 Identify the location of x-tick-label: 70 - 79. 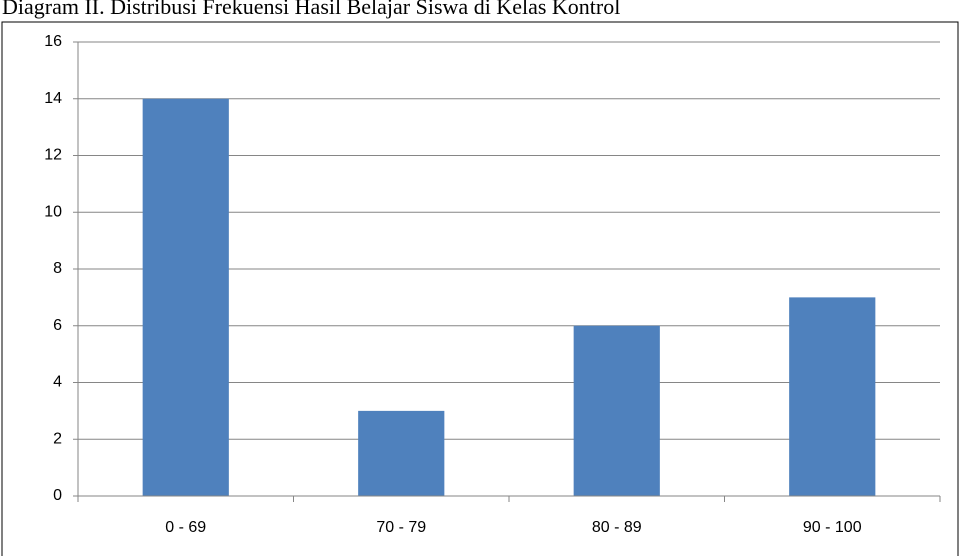
(401, 527).